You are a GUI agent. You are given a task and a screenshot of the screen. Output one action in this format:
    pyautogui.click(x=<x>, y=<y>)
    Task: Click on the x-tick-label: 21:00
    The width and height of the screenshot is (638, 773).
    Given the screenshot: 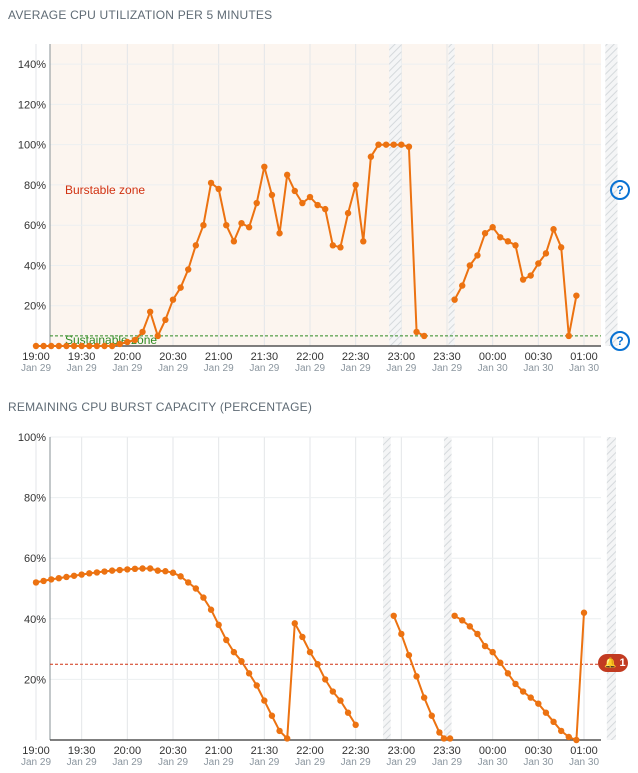 What is the action you would take?
    pyautogui.click(x=219, y=357)
    